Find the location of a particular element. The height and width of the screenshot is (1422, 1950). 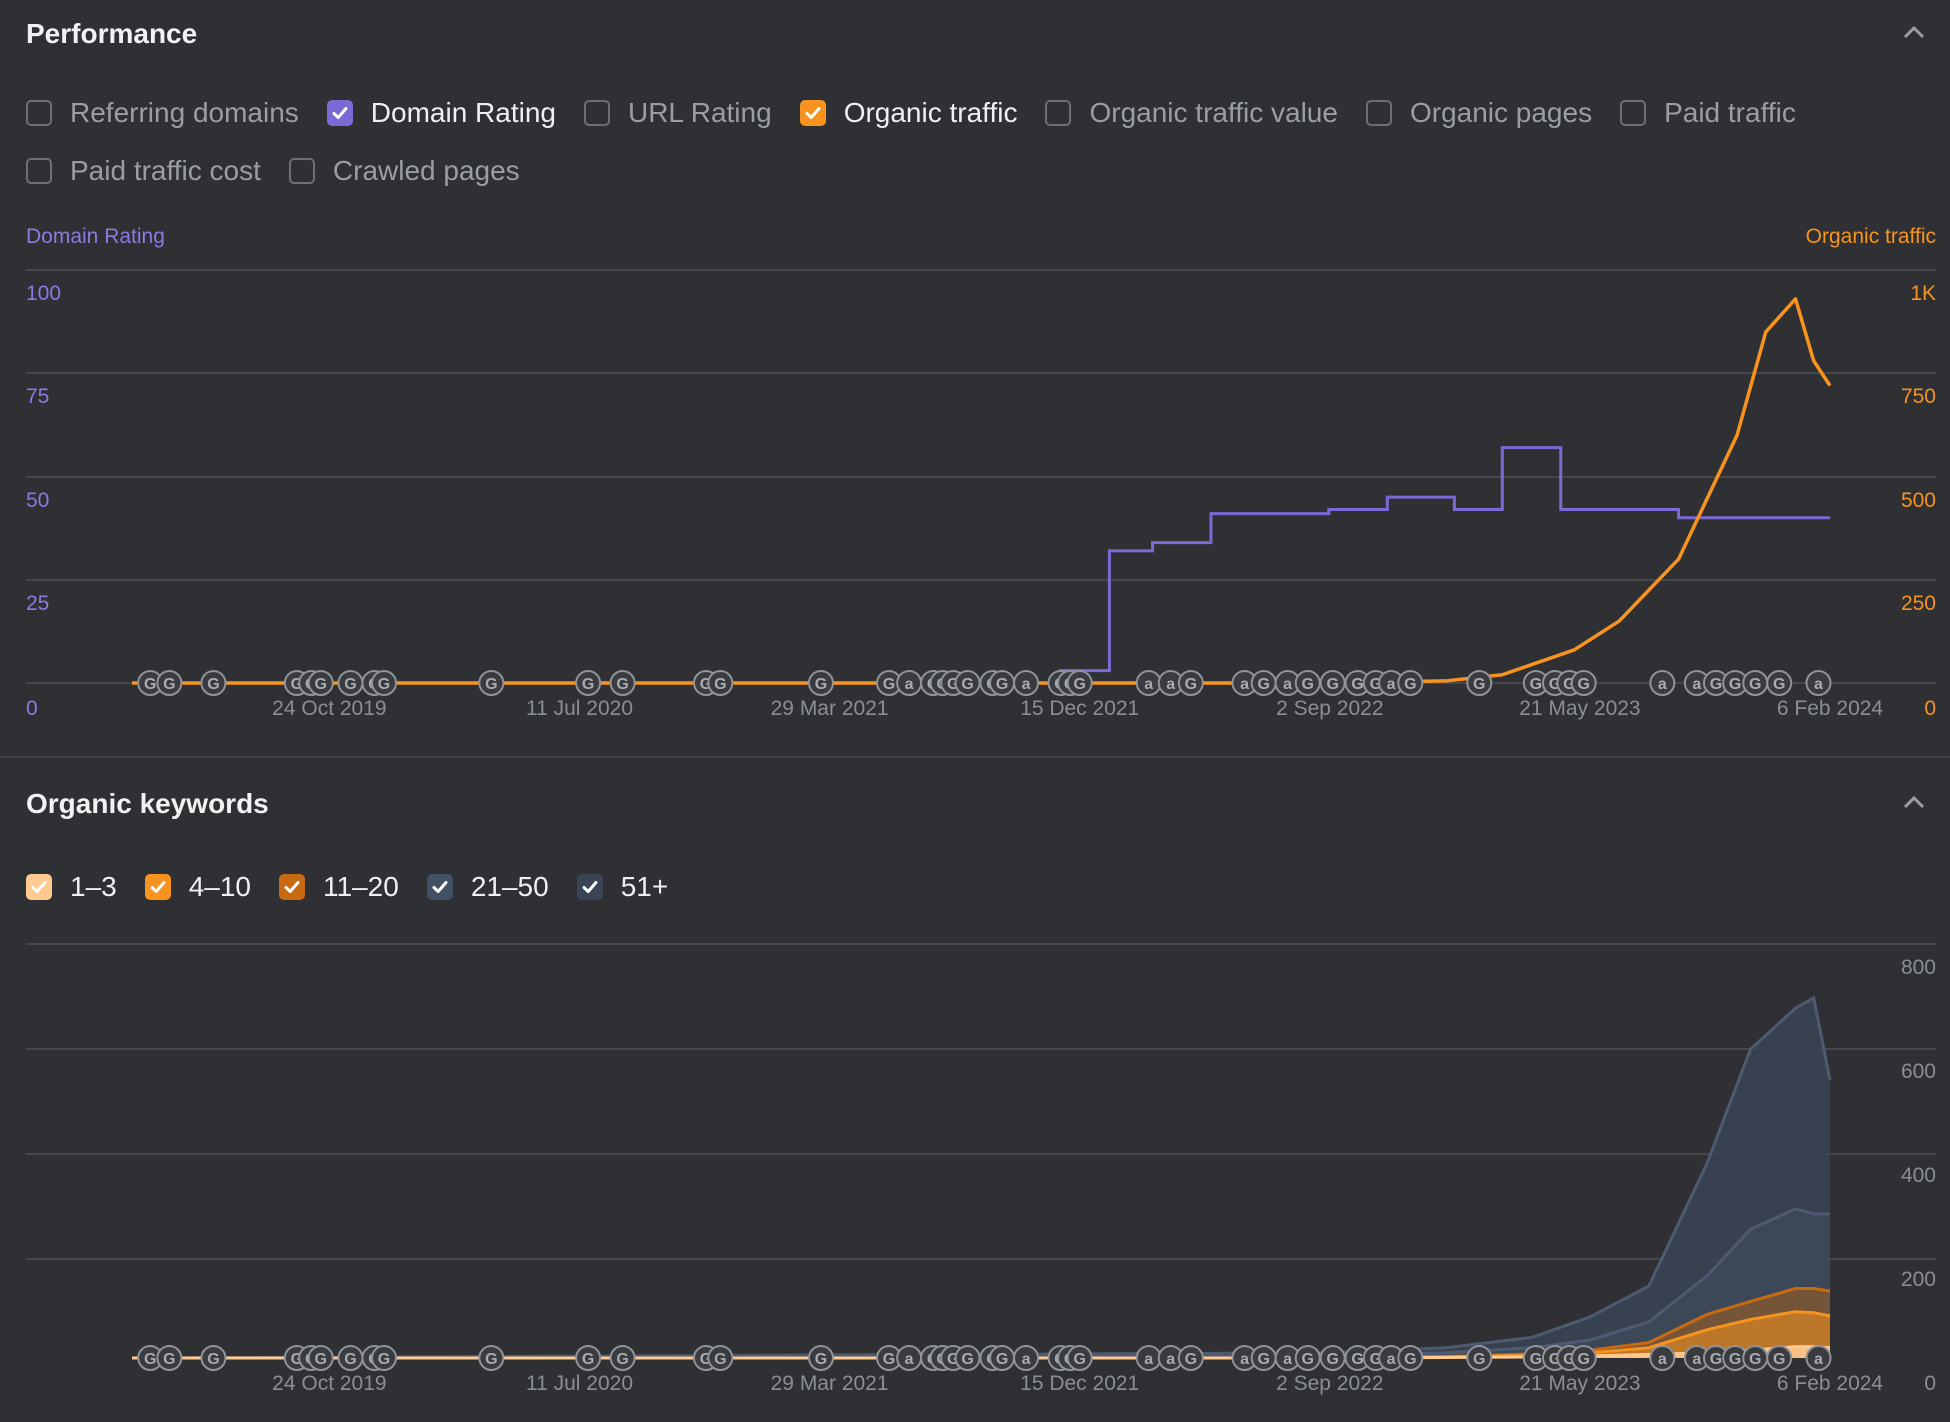

metric-crawled-pages-checkbox: Crawled pages is located at coordinates (404, 171).